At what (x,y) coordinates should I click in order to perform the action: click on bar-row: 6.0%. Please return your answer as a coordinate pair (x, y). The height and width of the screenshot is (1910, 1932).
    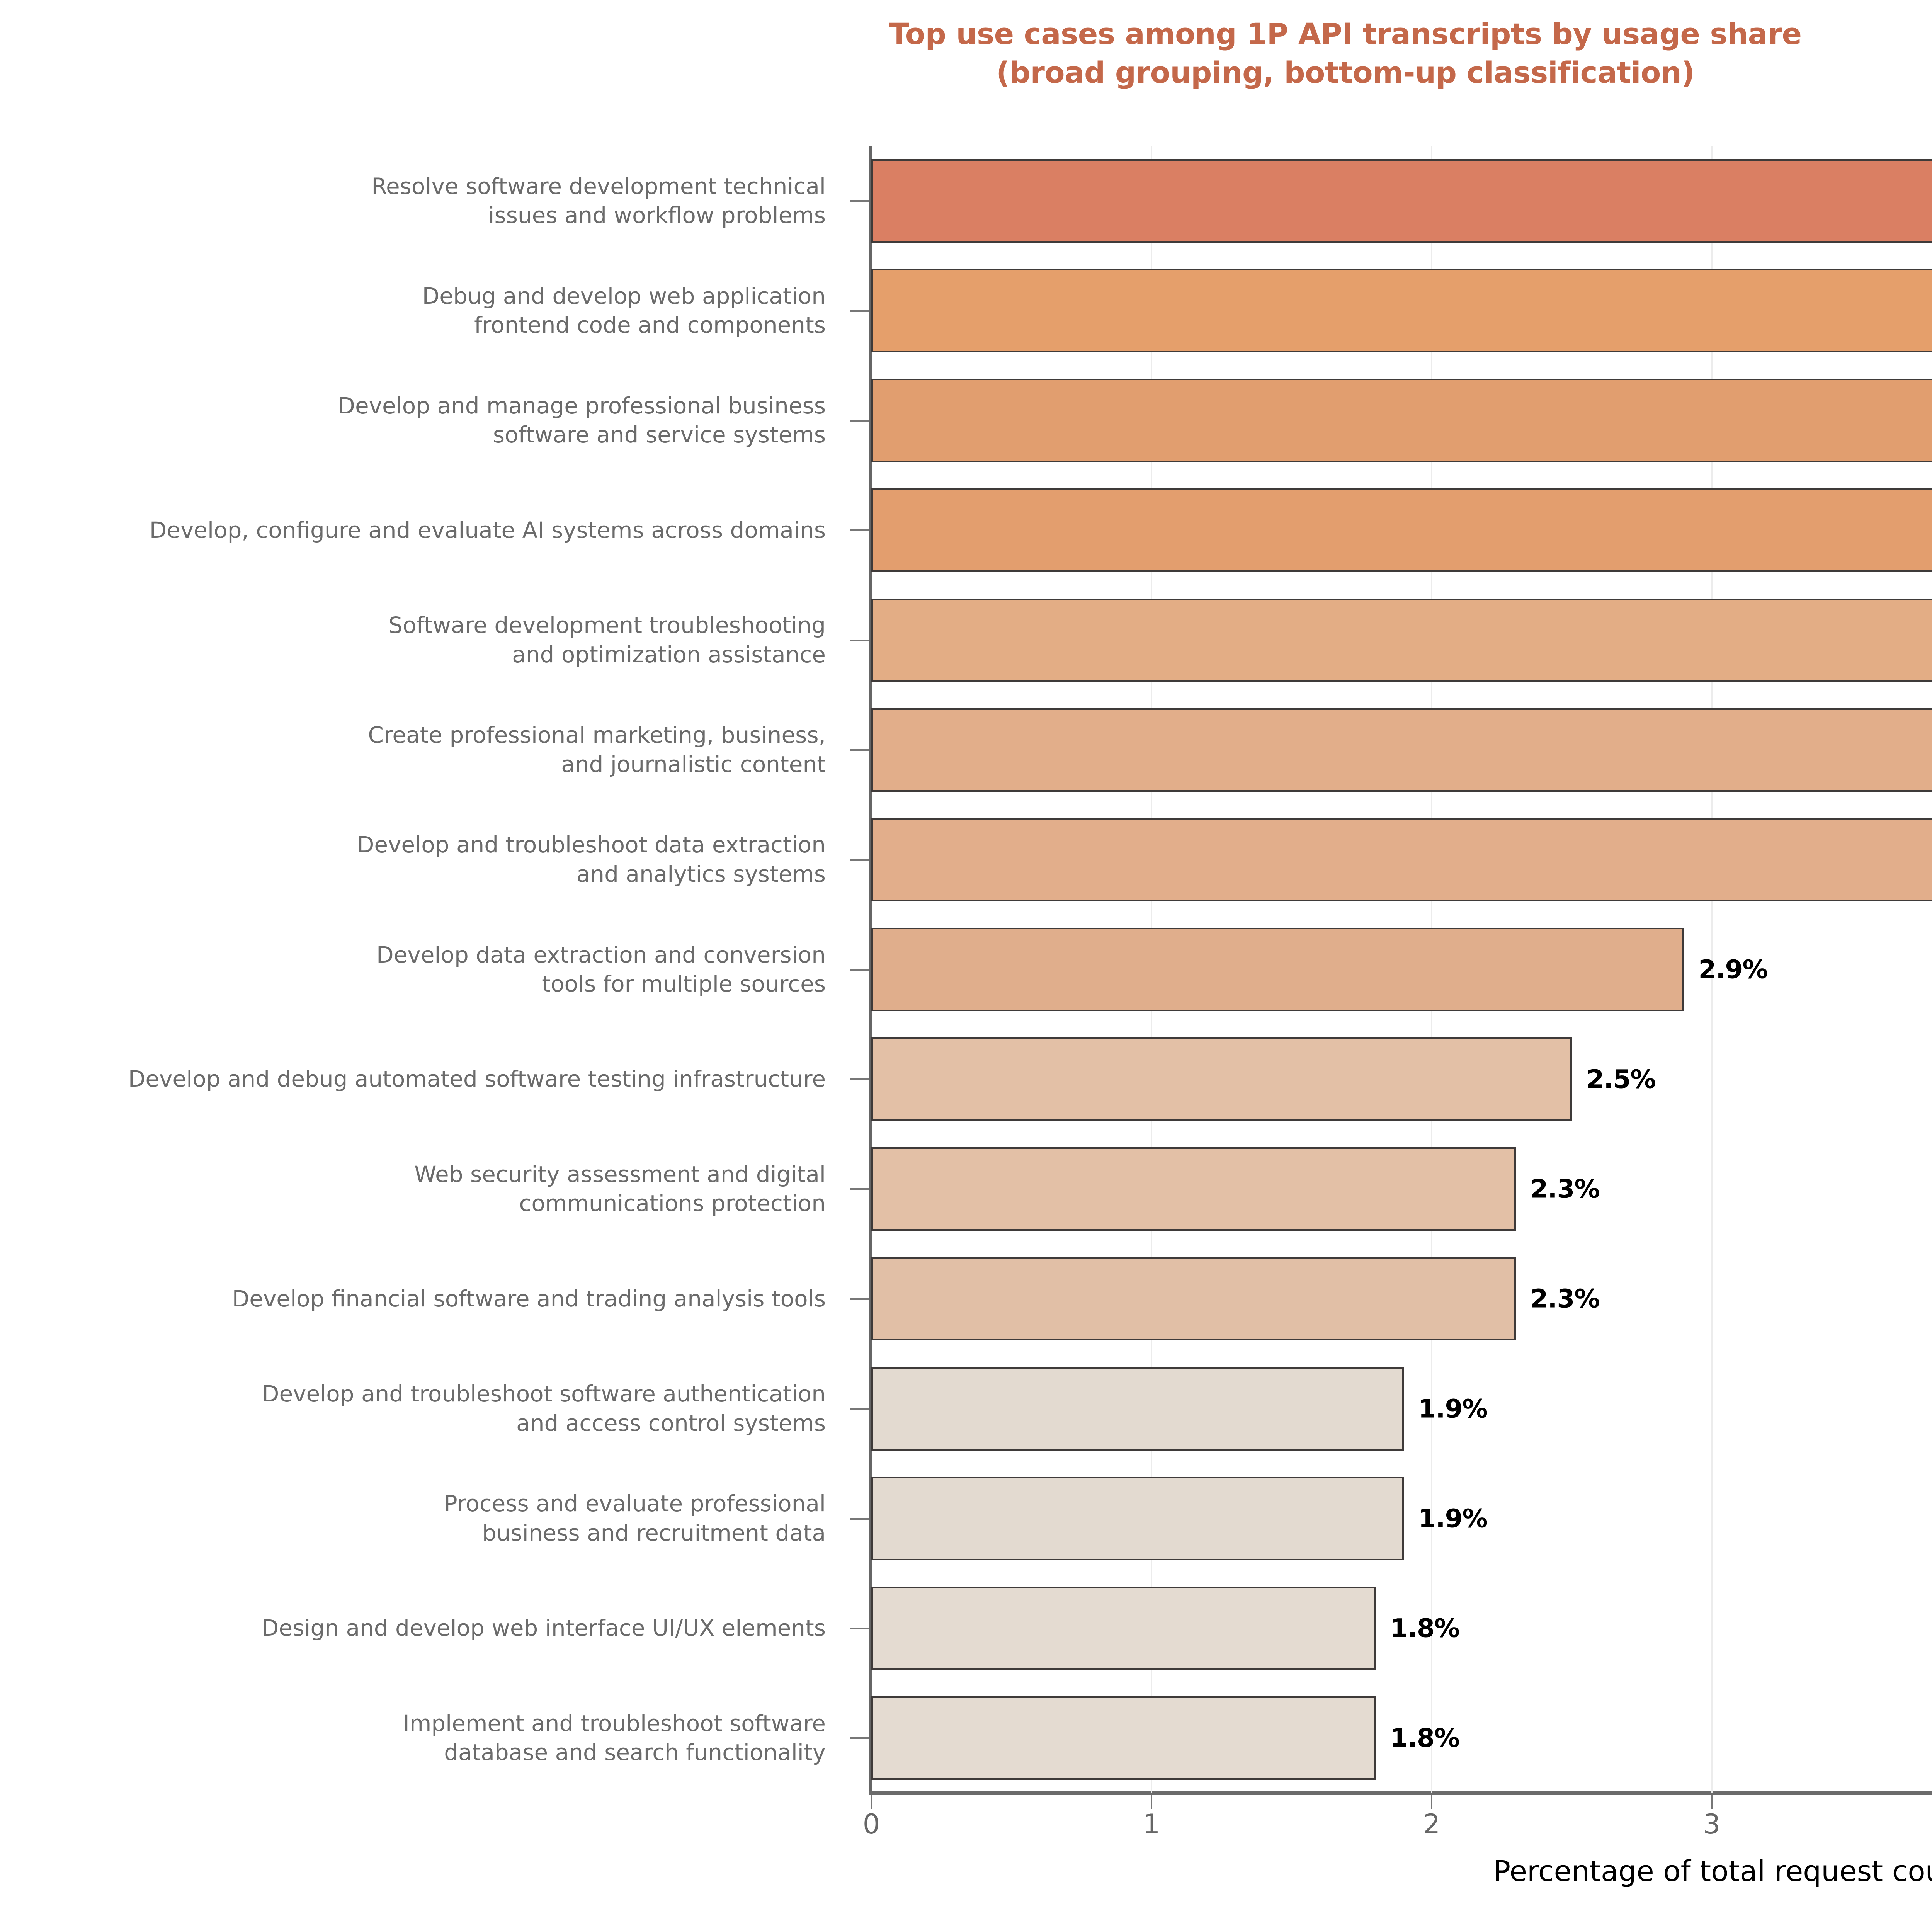
    Looking at the image, I should click on (1402, 311).